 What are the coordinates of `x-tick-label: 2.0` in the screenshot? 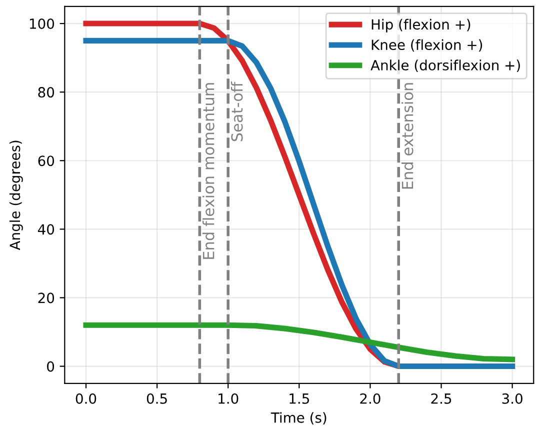 It's located at (370, 398).